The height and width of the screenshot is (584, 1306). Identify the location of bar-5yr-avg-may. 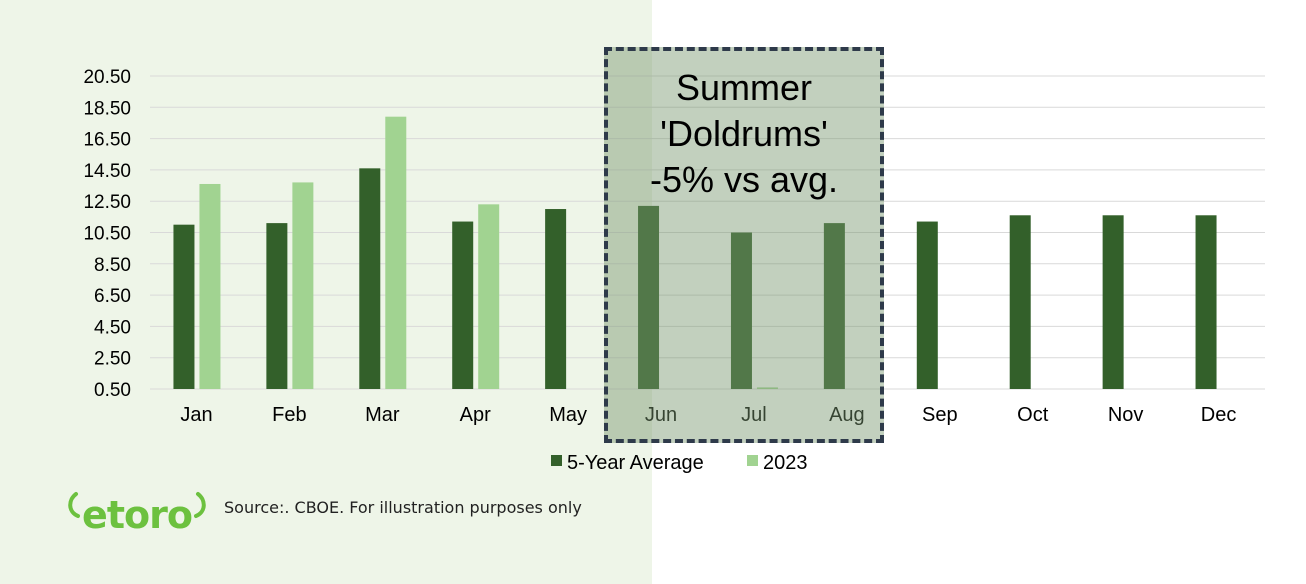
(556, 299).